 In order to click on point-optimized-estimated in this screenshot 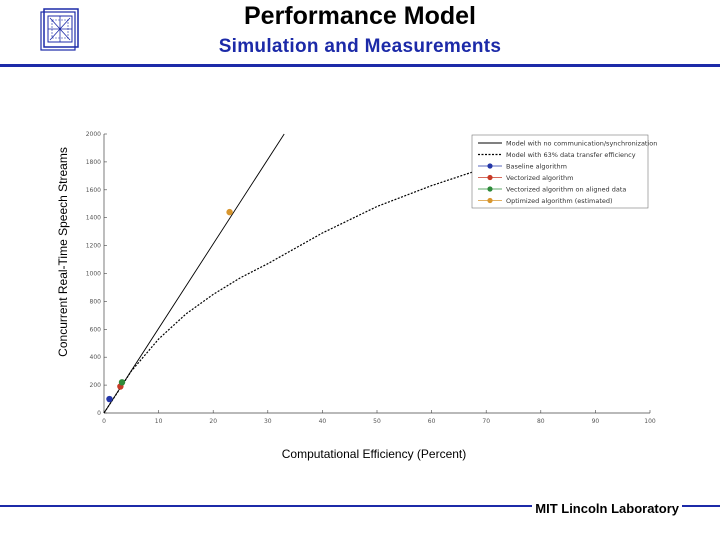, I will do `click(229, 212)`.